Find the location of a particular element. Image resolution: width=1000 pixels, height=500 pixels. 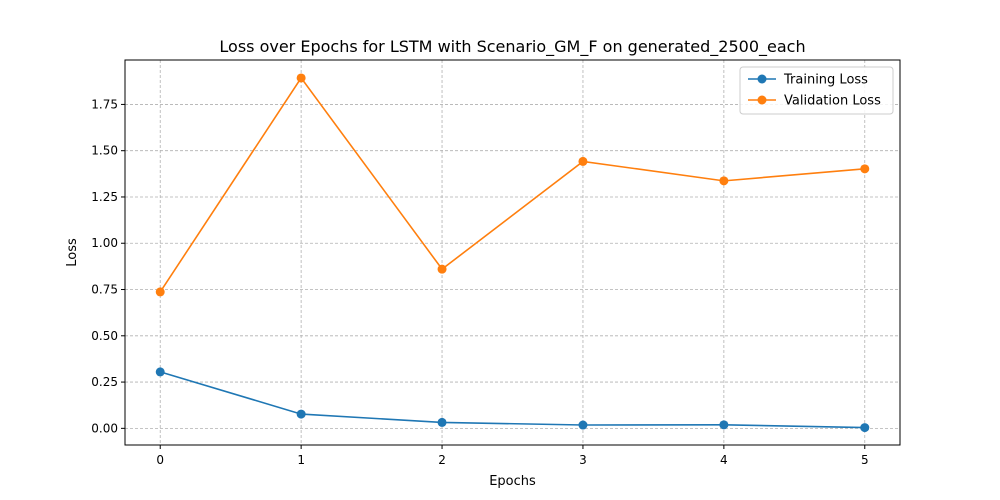

legend-box is located at coordinates (816, 90).